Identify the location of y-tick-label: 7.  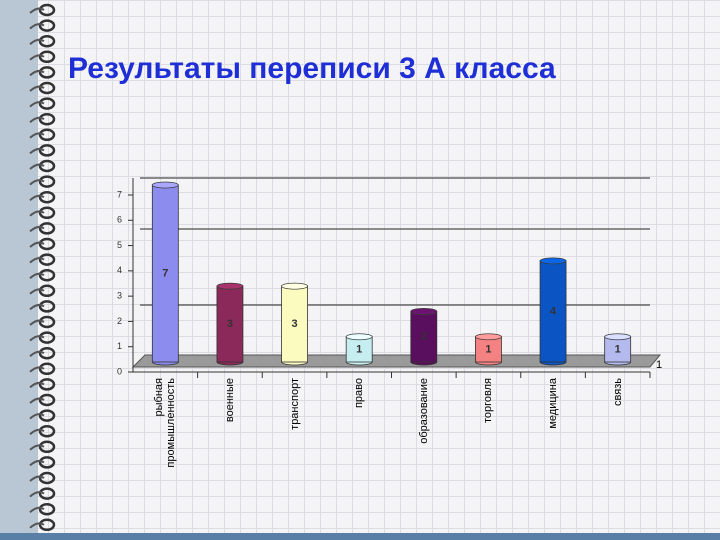
(119, 194).